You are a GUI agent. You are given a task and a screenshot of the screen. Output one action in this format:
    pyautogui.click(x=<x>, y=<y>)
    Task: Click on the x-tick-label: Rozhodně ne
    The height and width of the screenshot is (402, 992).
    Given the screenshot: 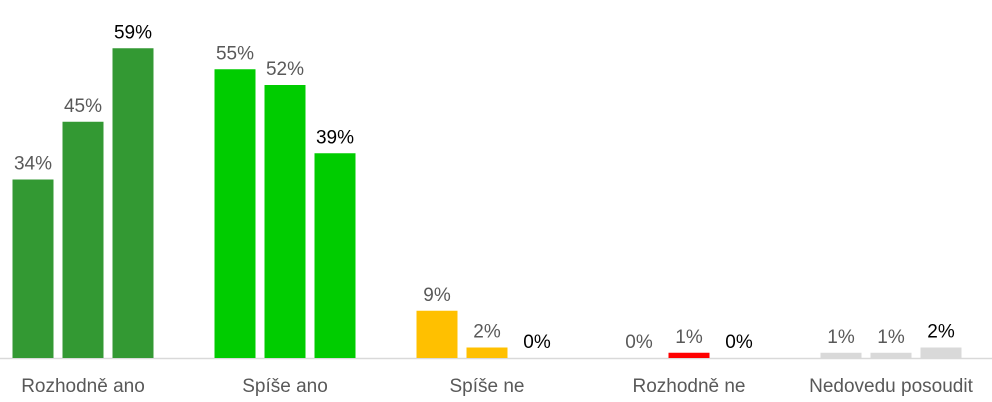 What is the action you would take?
    pyautogui.click(x=688, y=386)
    